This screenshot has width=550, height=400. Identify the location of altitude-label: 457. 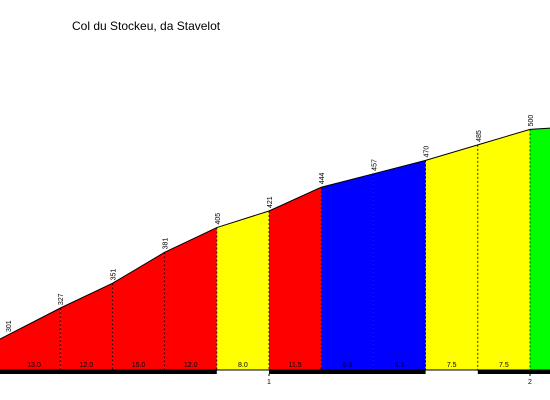
(374, 165).